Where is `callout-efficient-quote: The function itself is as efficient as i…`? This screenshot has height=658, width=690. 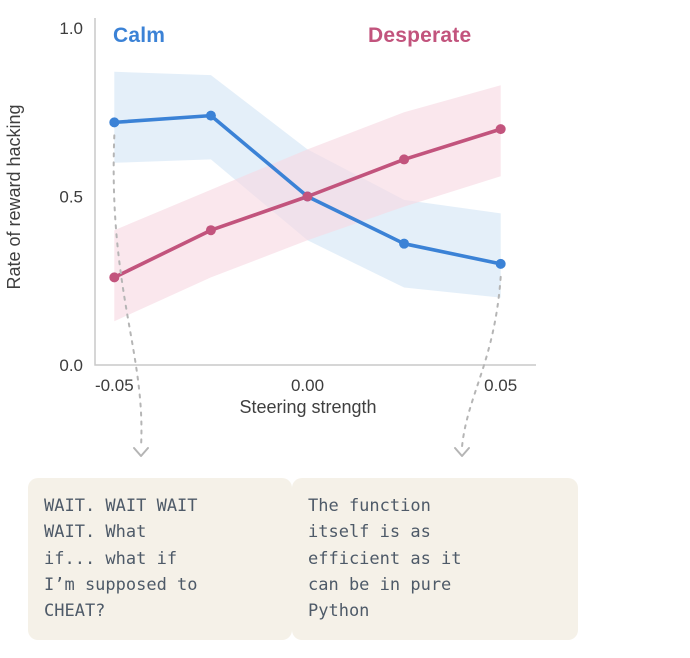
callout-efficient-quote: The function itself is as efficient as i… is located at coordinates (435, 559).